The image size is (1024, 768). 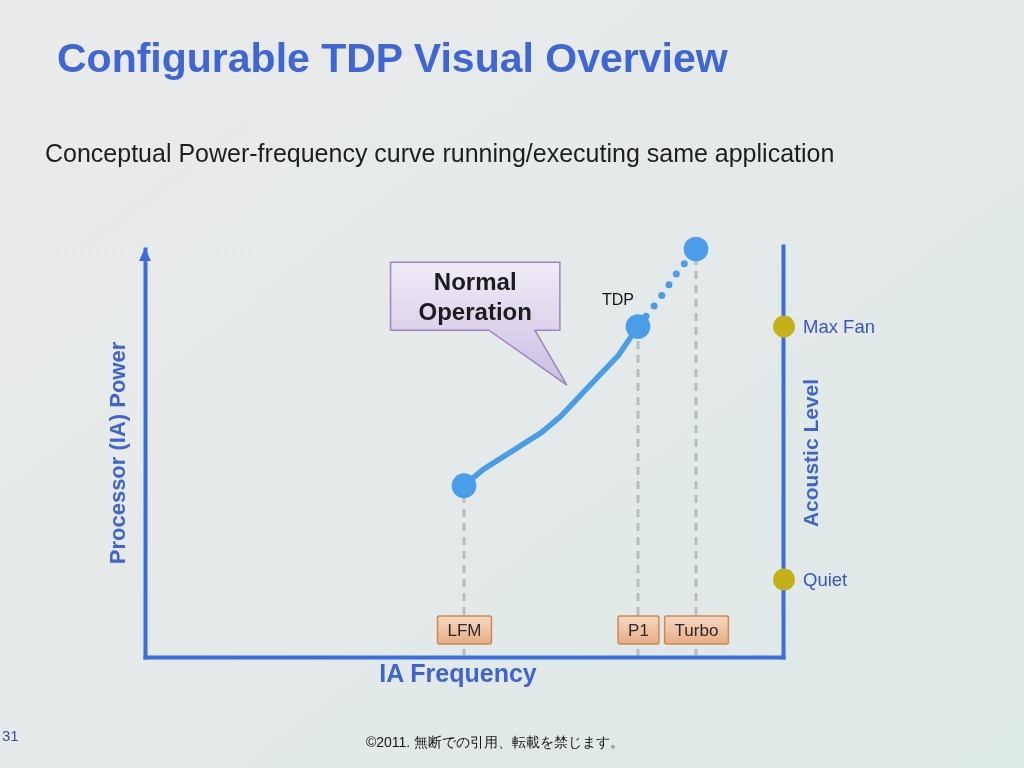 What do you see at coordinates (810, 453) in the screenshot?
I see `y2-axis-title: Acoustic Level` at bounding box center [810, 453].